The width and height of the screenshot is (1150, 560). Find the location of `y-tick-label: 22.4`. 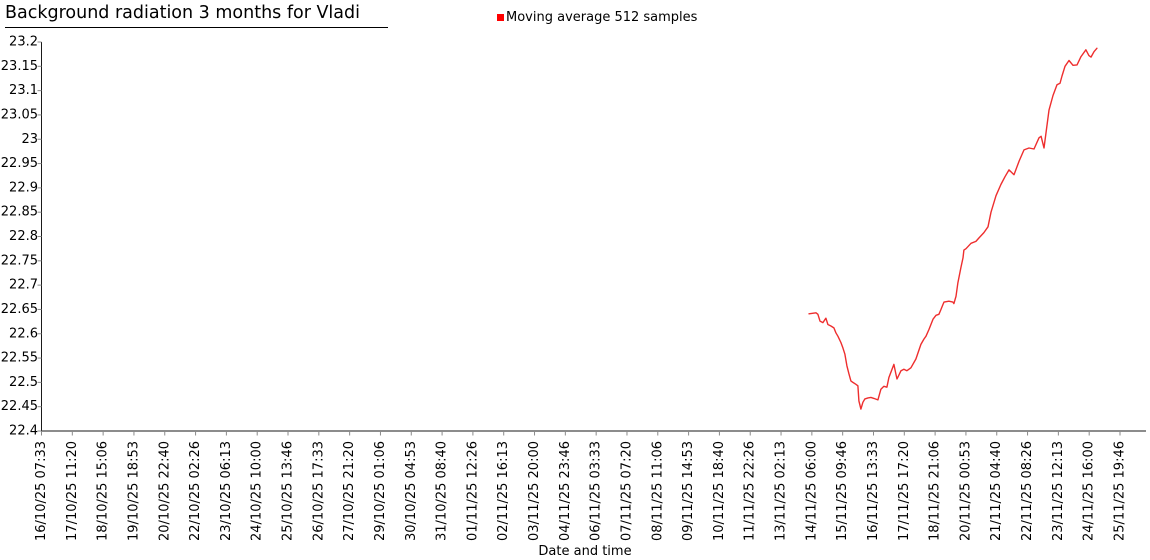

y-tick-label: 22.4 is located at coordinates (23, 431).